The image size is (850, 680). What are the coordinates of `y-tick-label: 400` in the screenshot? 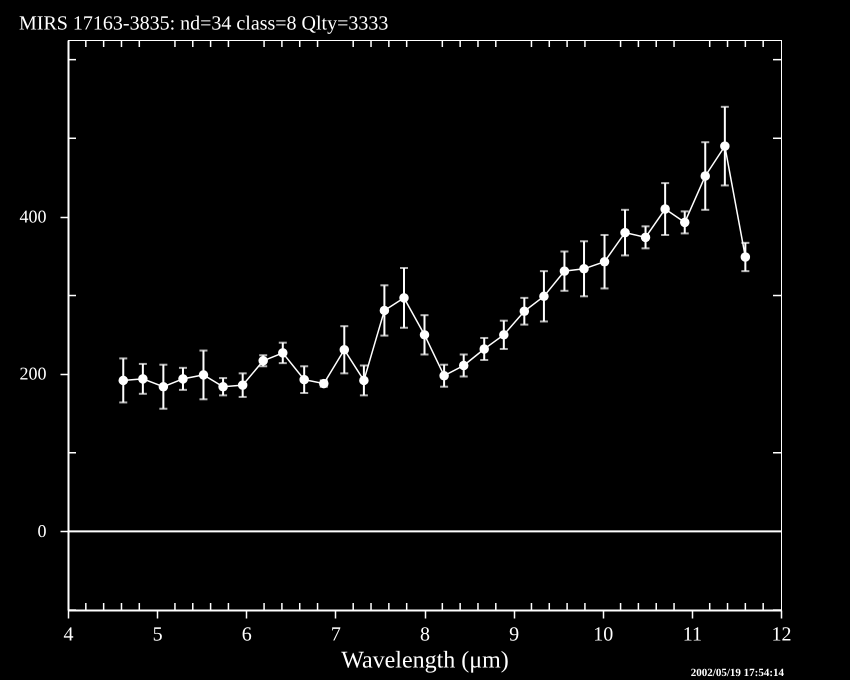 It's located at (33, 216).